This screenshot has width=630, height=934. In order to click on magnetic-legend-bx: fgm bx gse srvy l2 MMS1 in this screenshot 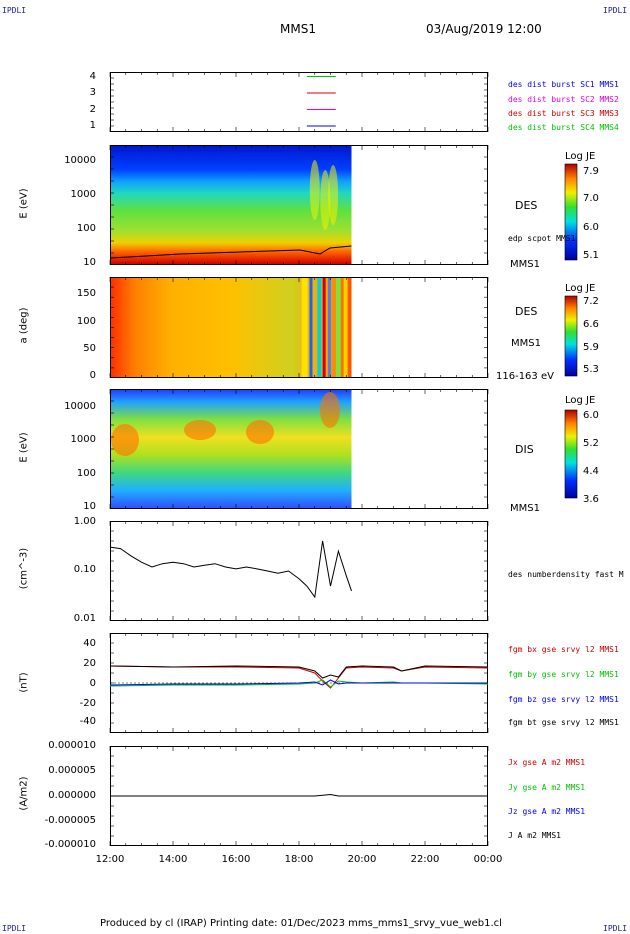, I will do `click(563, 649)`.